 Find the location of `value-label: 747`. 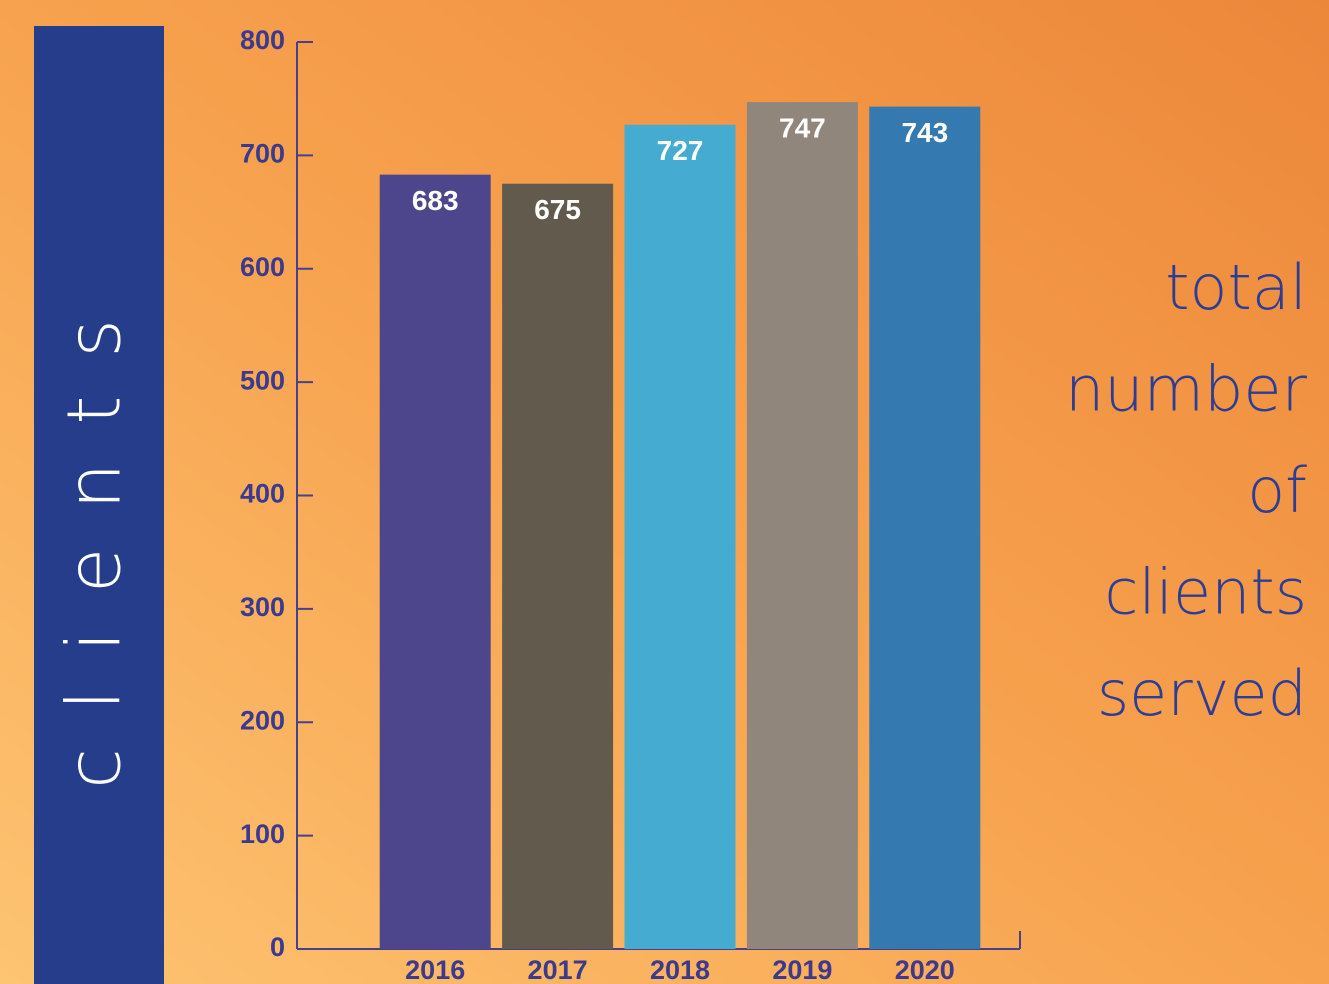

value-label: 747 is located at coordinates (802, 127).